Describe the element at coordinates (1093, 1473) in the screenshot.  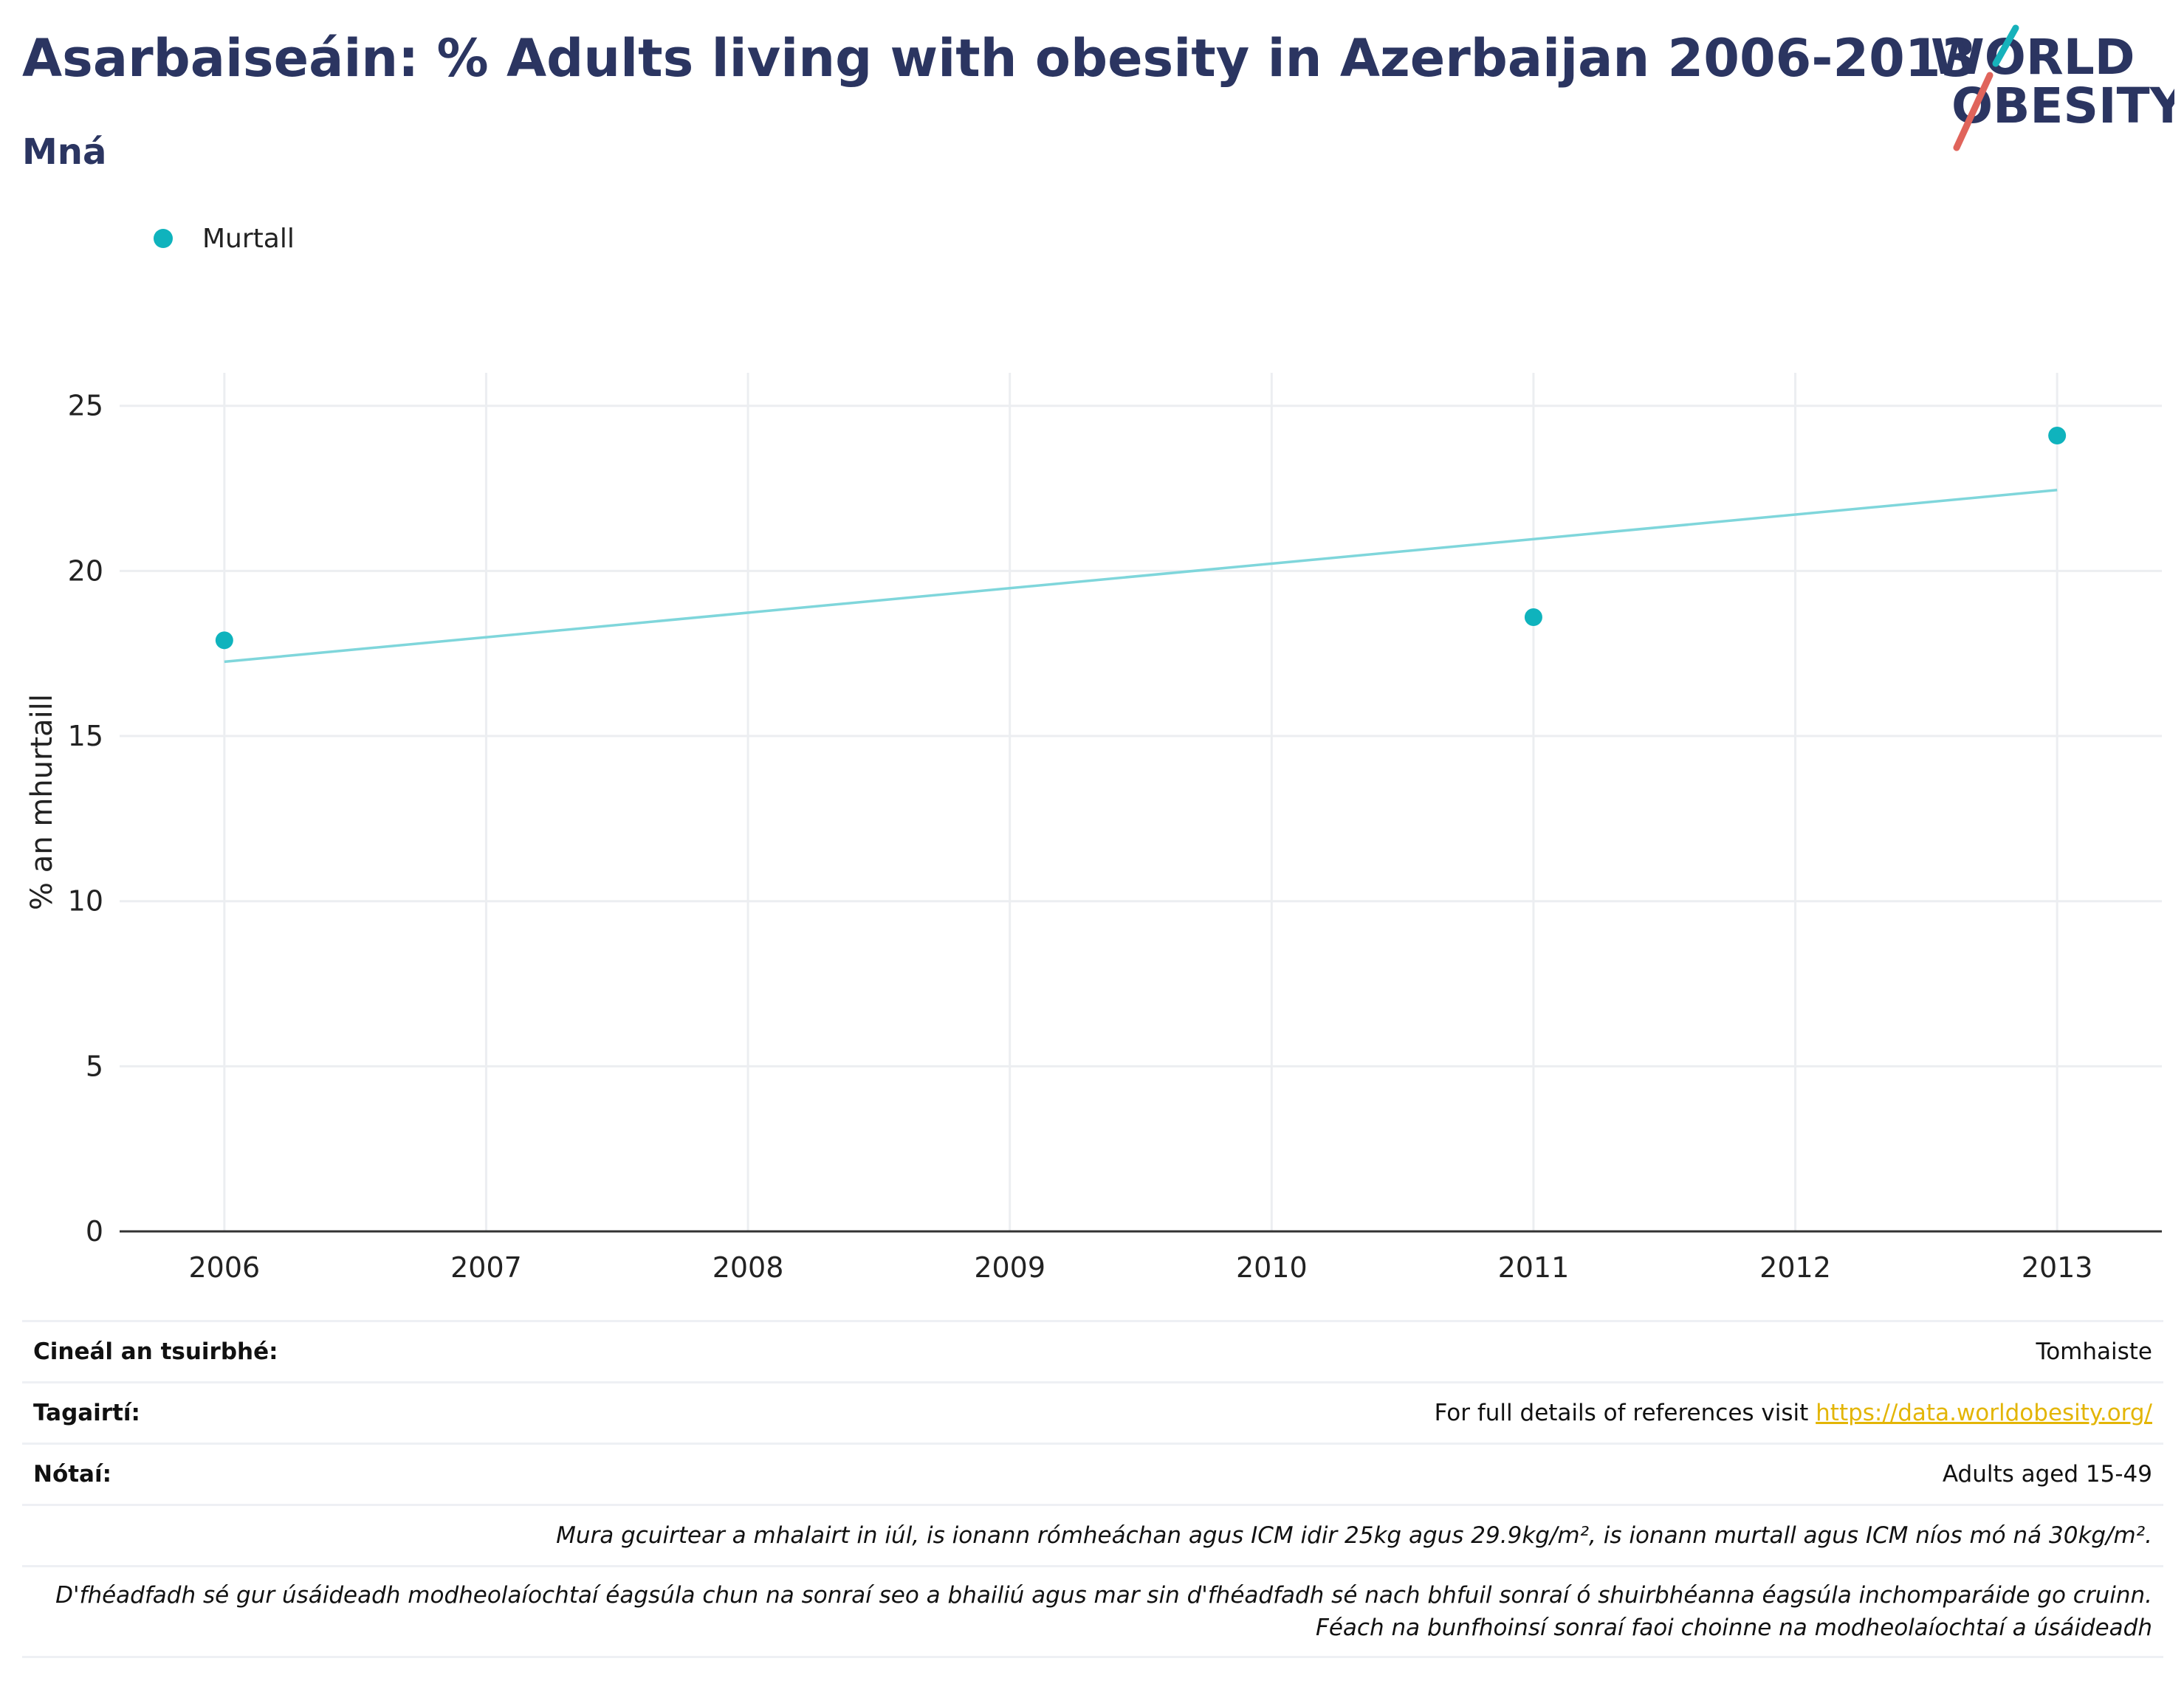
I see `notes-row: Nótaí: Adults aged 15-49` at that location.